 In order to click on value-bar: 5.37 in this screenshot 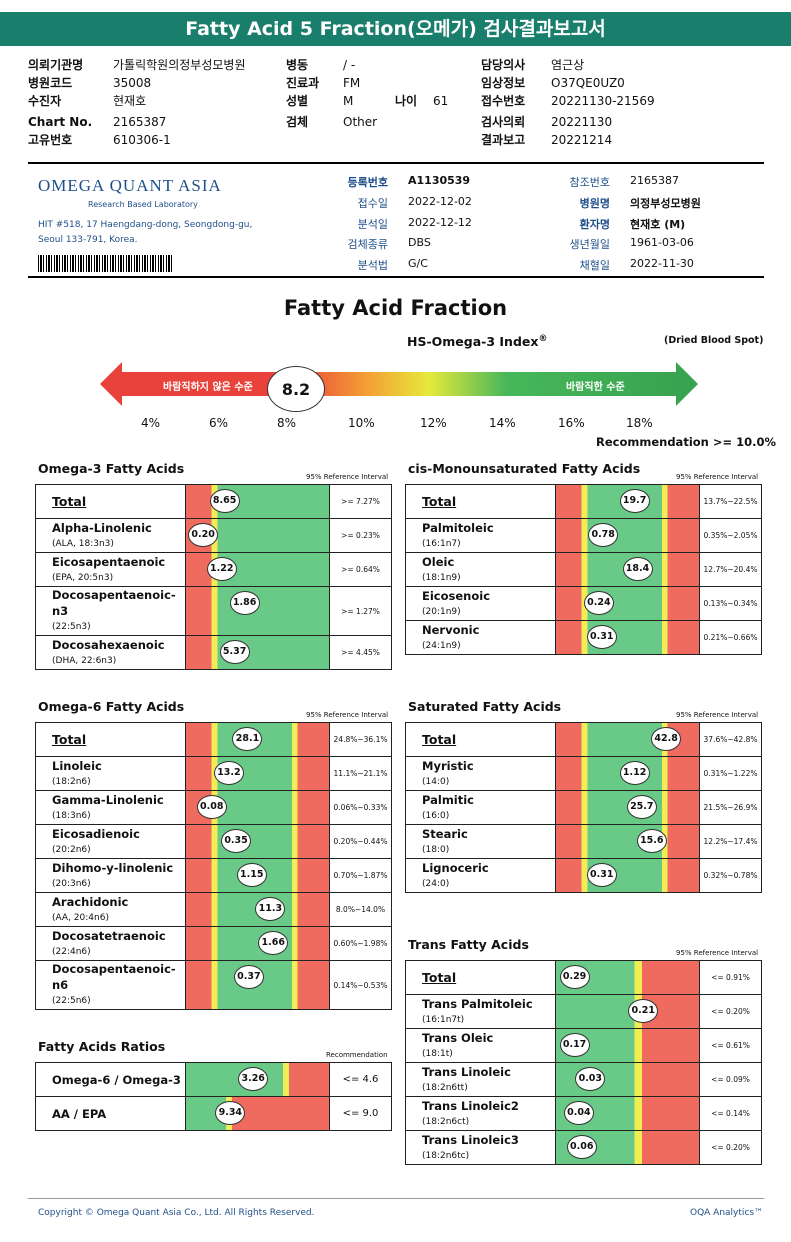, I will do `click(257, 652)`.